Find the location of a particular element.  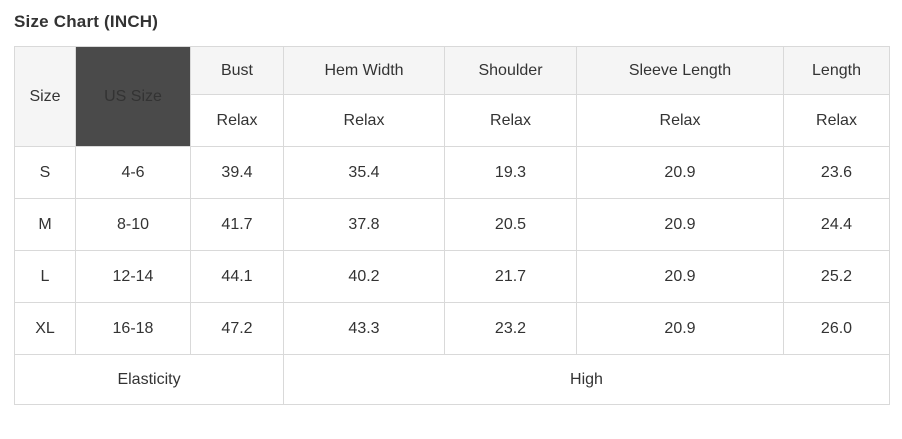

cell-length: 25.2 is located at coordinates (836, 276).